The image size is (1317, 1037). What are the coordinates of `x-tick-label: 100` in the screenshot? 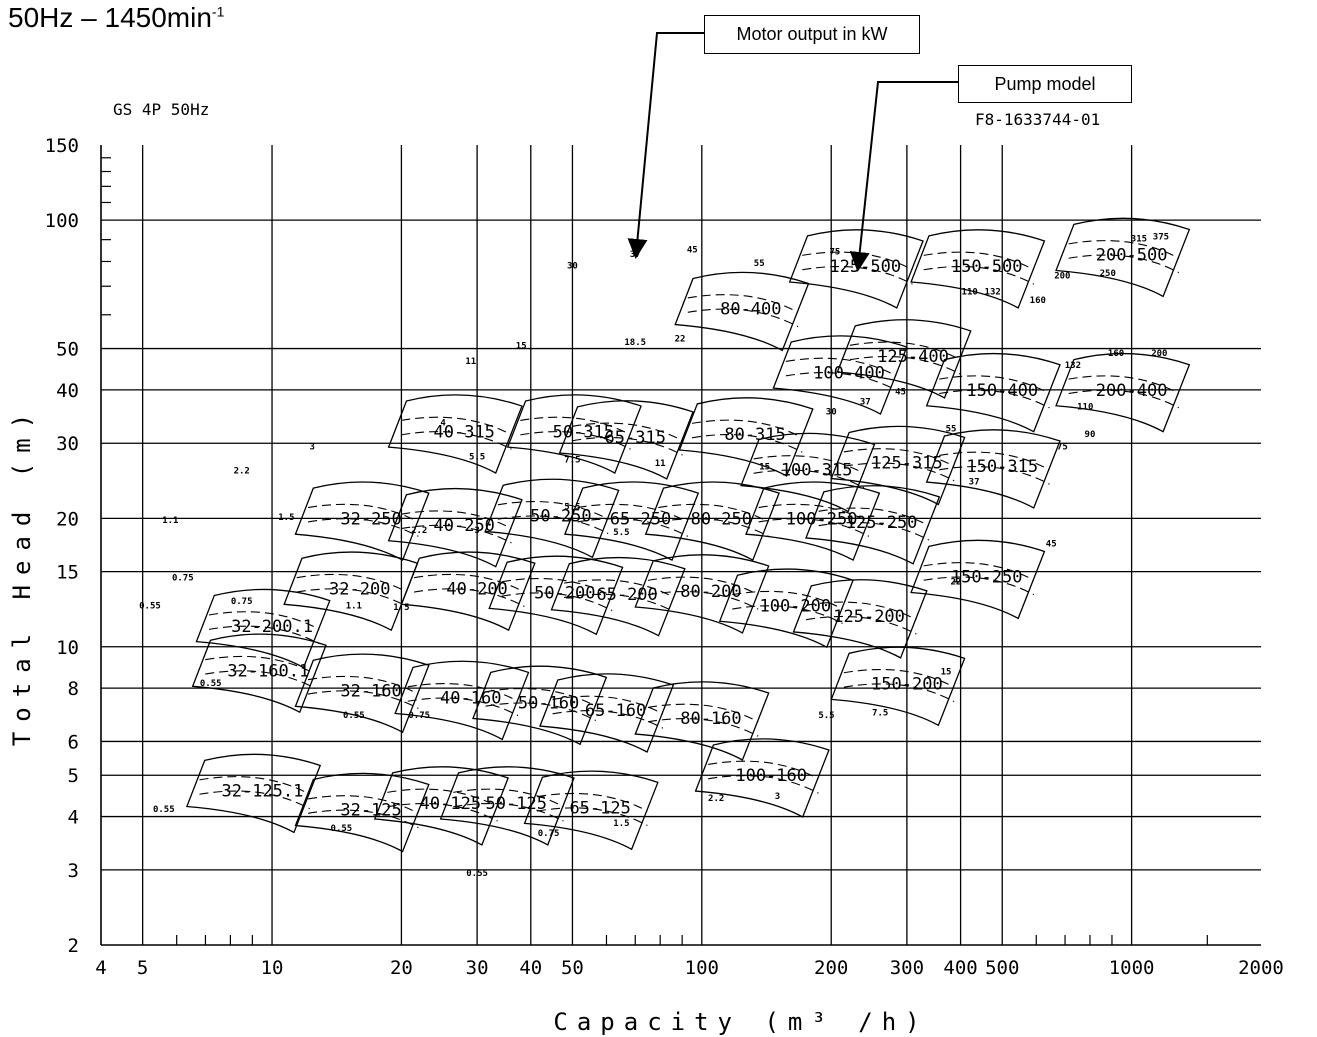 It's located at (702, 968).